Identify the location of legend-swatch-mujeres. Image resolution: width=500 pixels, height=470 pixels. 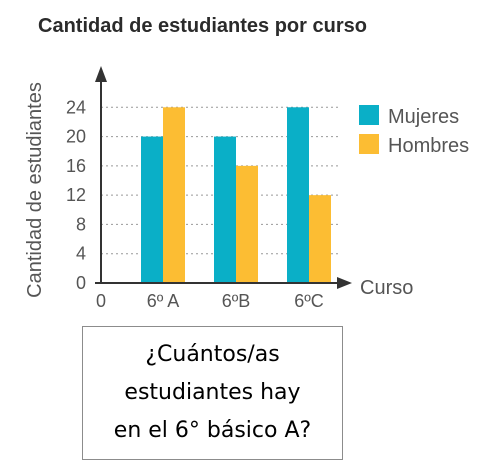
(369, 115).